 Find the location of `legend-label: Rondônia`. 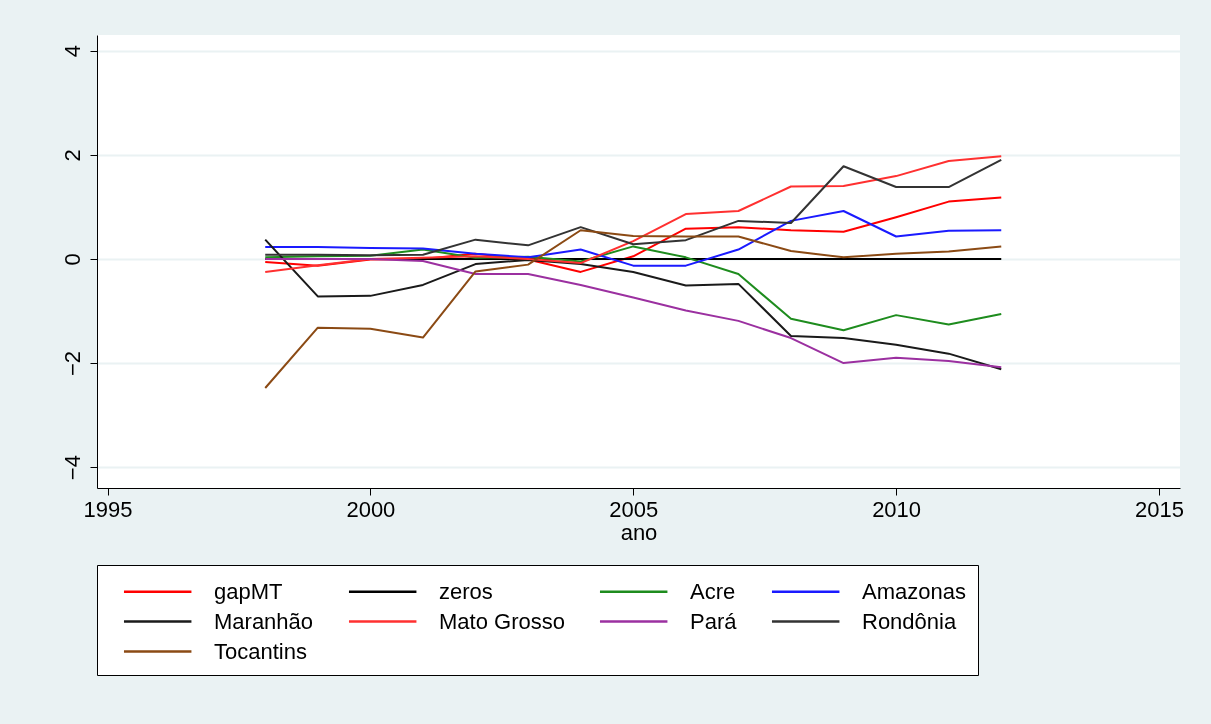

legend-label: Rondônia is located at coordinates (909, 621).